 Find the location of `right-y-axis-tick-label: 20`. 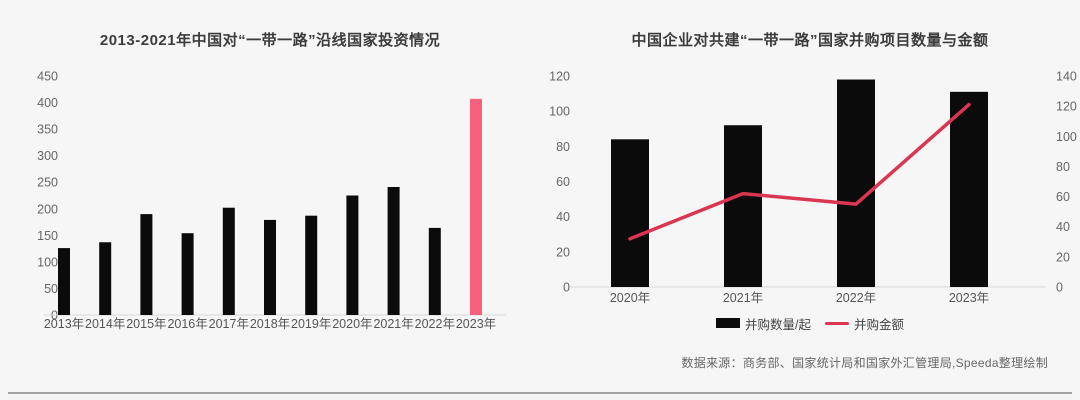

right-y-axis-tick-label: 20 is located at coordinates (1063, 257).